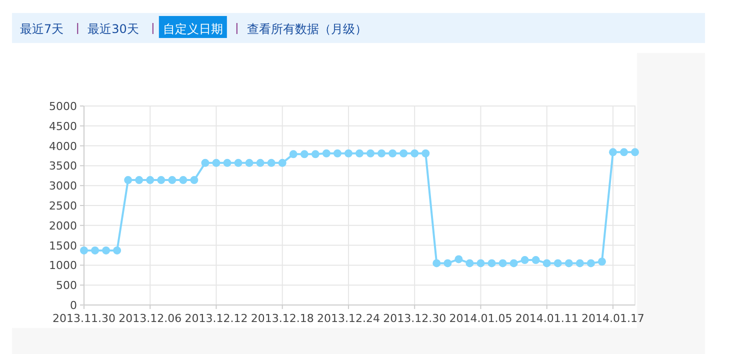 The image size is (744, 354). I want to click on y-tick-label: 0, so click(73, 305).